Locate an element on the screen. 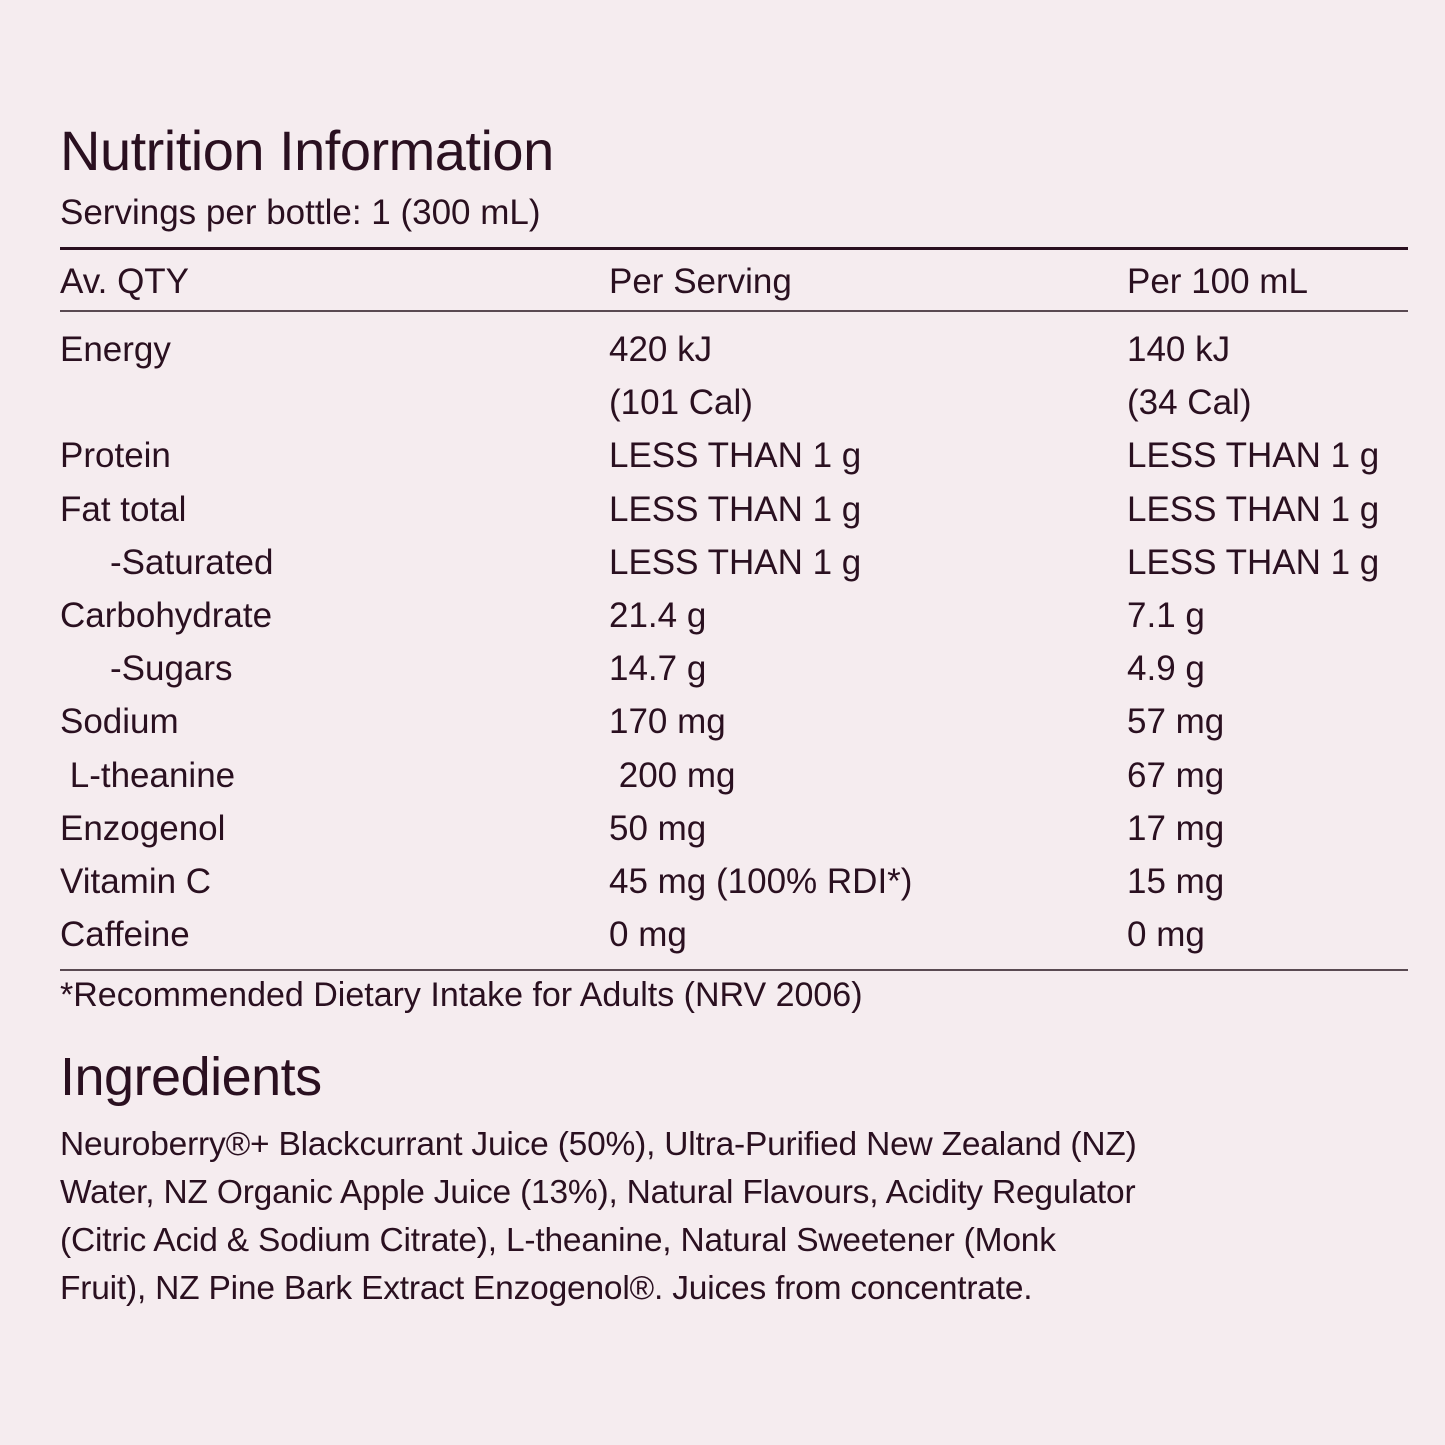  table-row: L-theanine 200 mg 67 mg is located at coordinates (722, 782).